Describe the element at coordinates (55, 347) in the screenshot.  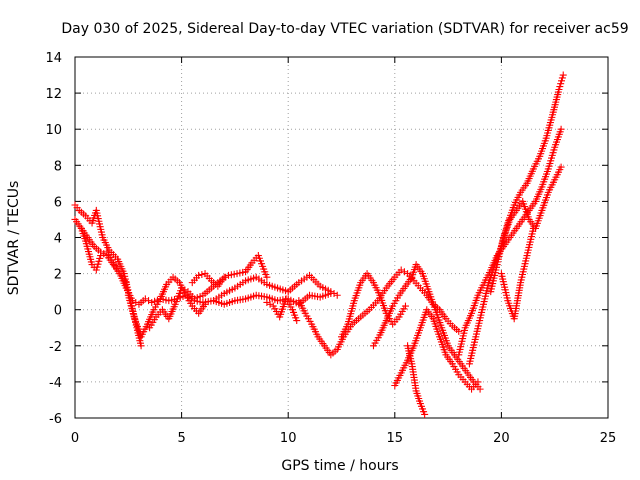
I see `y-tick-label: -2` at that location.